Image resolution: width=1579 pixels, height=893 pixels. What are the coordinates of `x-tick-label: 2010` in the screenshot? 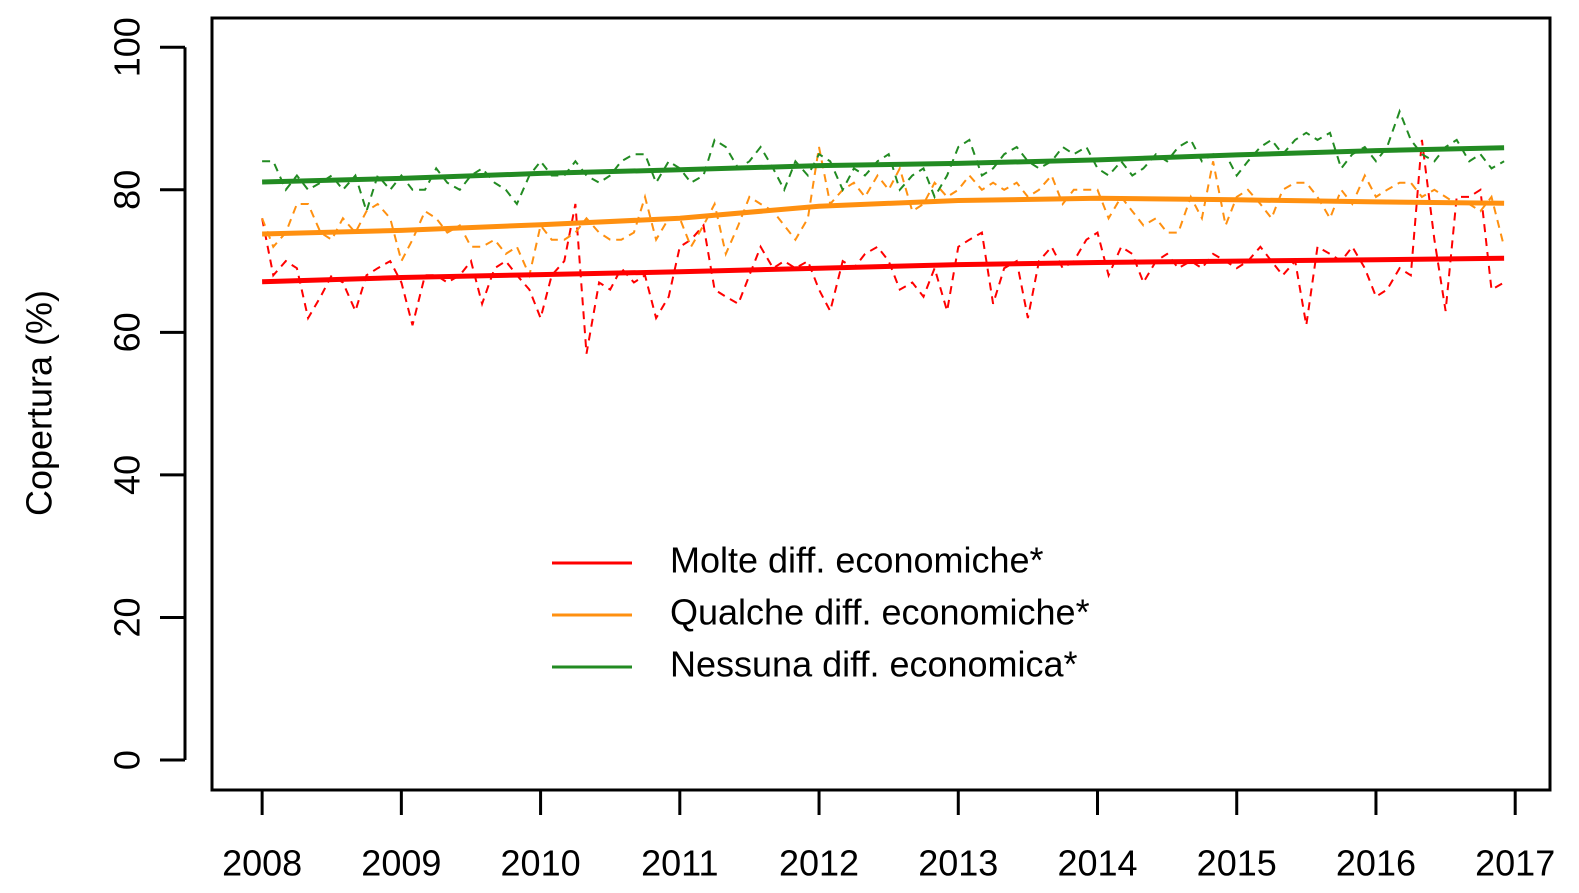 It's located at (541, 863).